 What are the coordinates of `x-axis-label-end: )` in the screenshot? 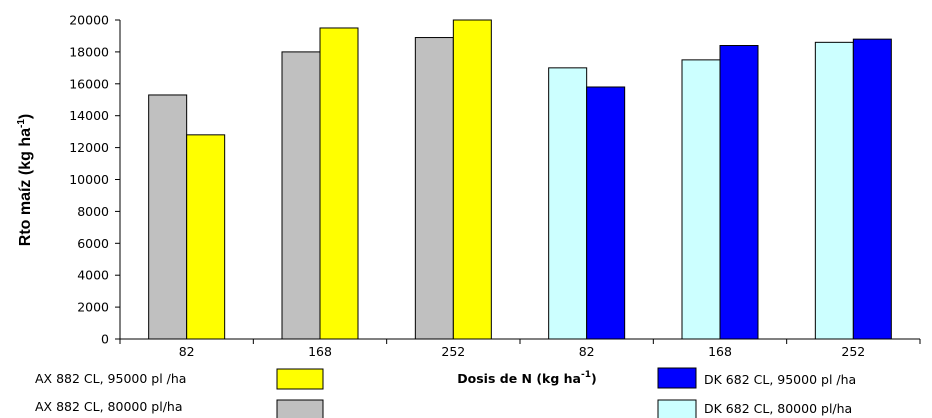 It's located at (594, 378).